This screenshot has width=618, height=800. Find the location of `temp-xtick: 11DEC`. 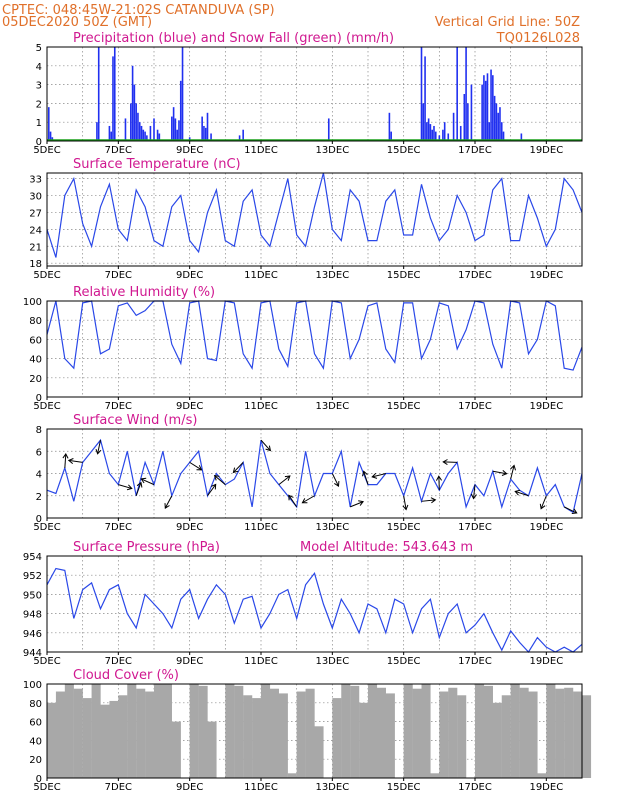

temp-xtick: 11DEC is located at coordinates (261, 275).